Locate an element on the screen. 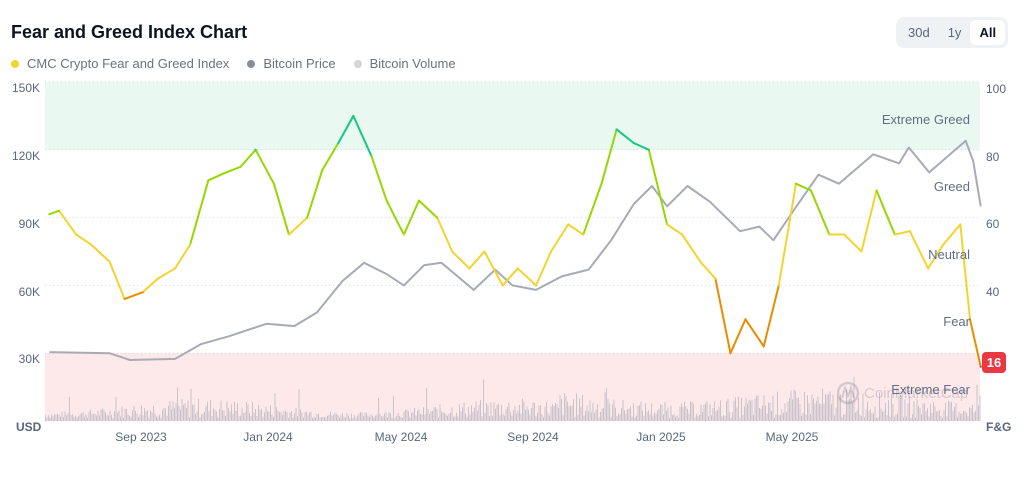 Image resolution: width=1024 pixels, height=499 pixels. legend-item-bitcoin-volume: Bitcoin Volume is located at coordinates (404, 63).